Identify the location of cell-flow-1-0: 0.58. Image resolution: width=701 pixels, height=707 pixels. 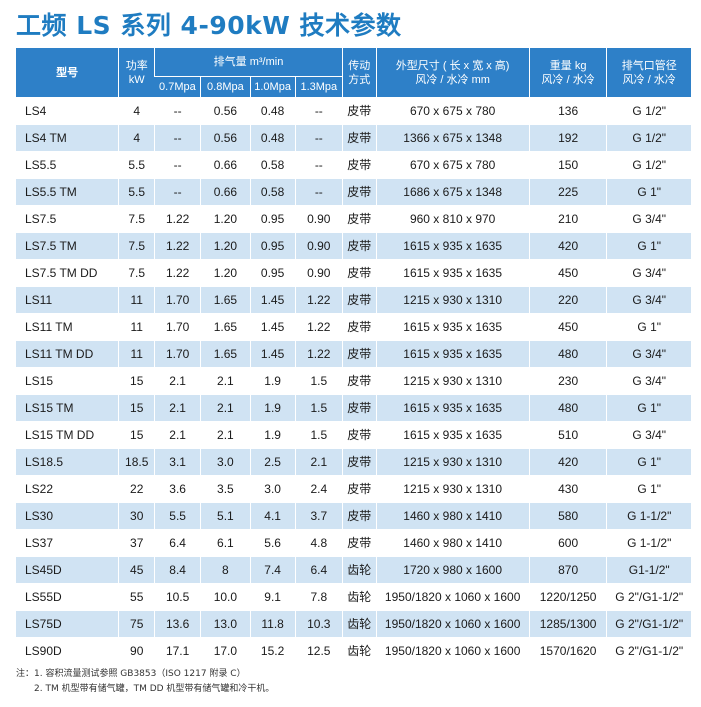
(272, 192).